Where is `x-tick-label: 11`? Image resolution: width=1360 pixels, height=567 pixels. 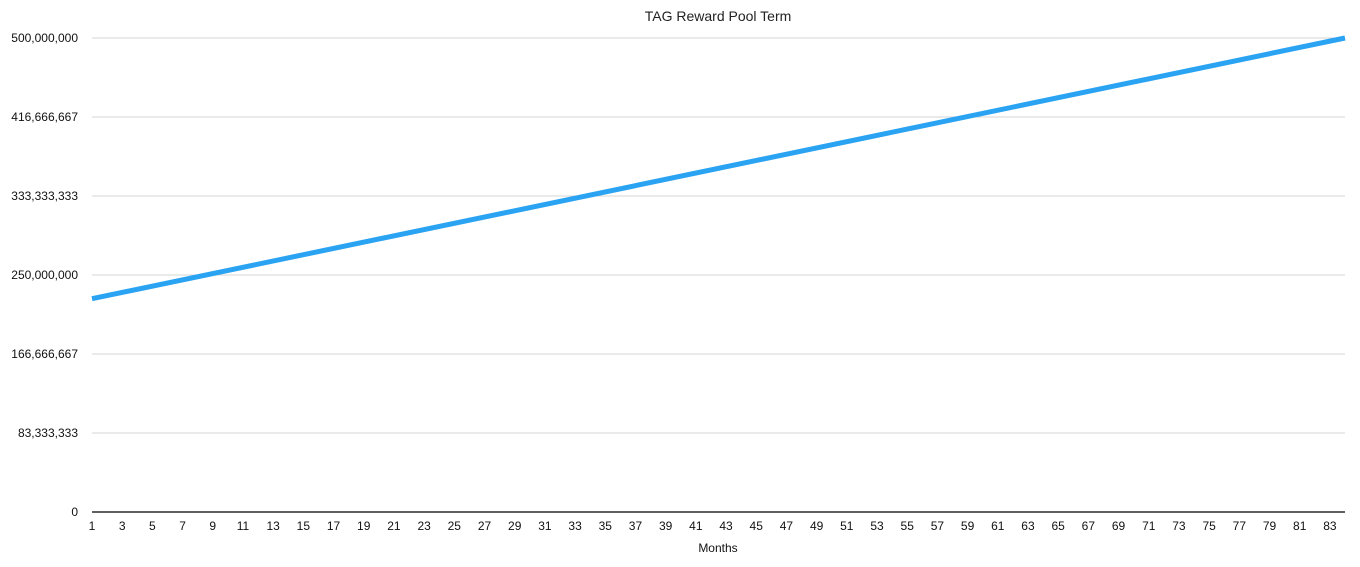 x-tick-label: 11 is located at coordinates (243, 526).